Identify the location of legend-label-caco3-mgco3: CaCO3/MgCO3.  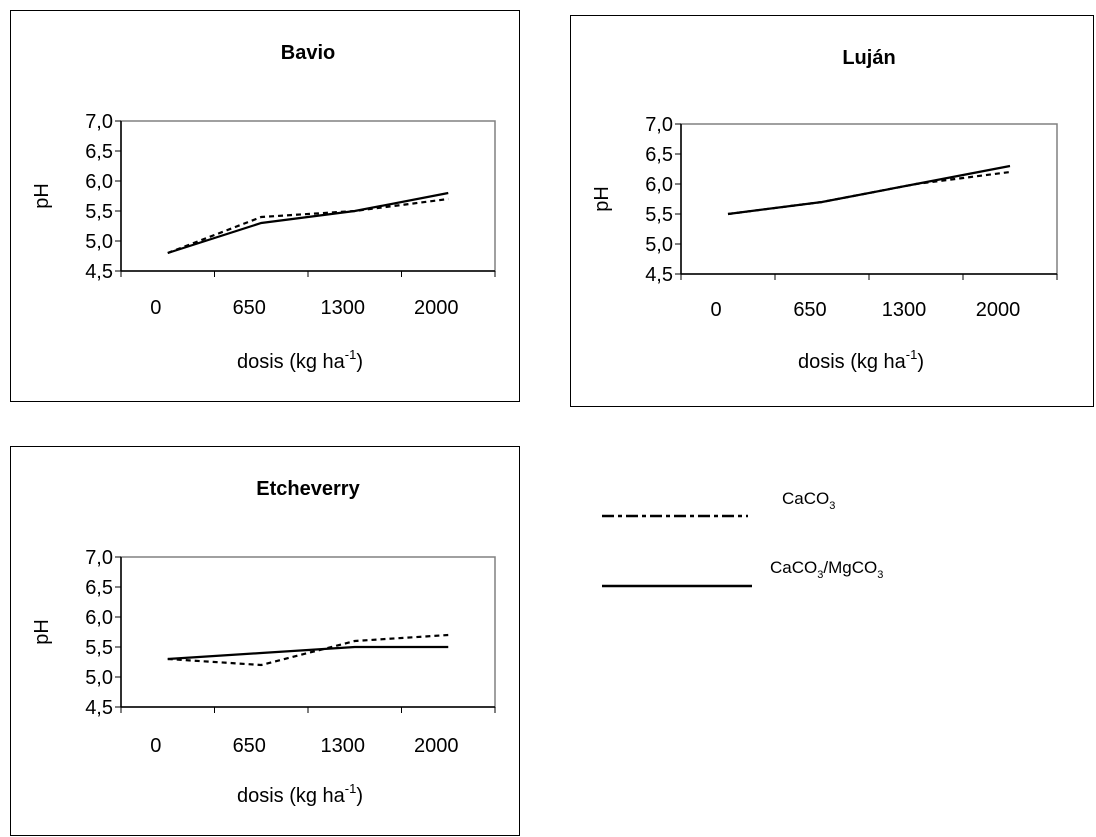
(826, 569).